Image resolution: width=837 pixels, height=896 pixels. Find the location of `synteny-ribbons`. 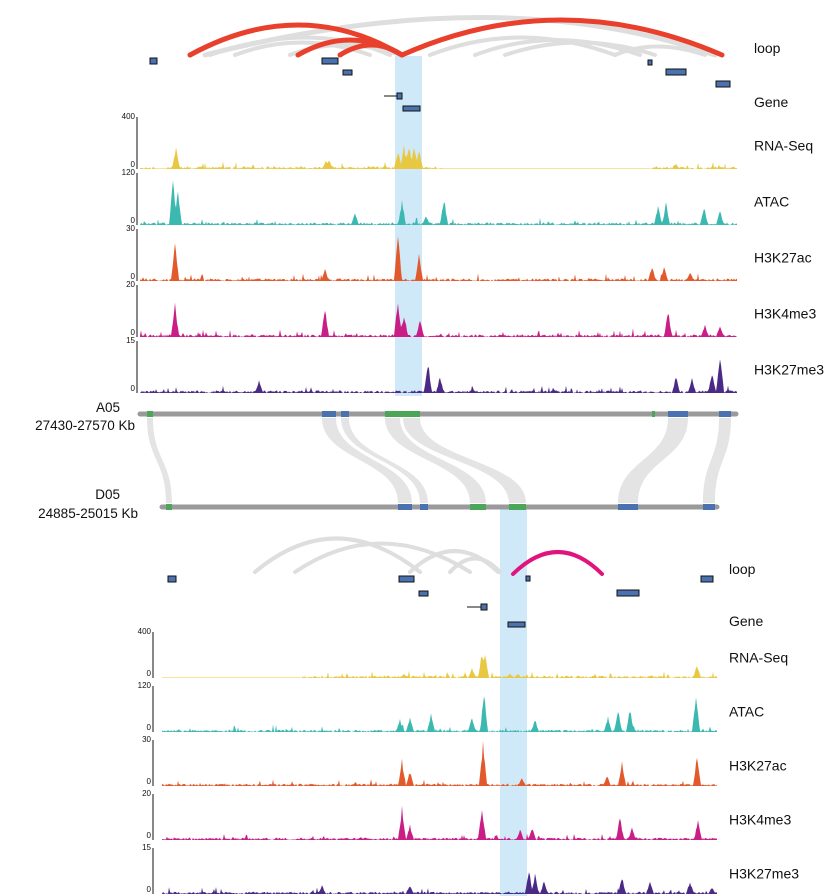

synteny-ribbons is located at coordinates (439, 460).